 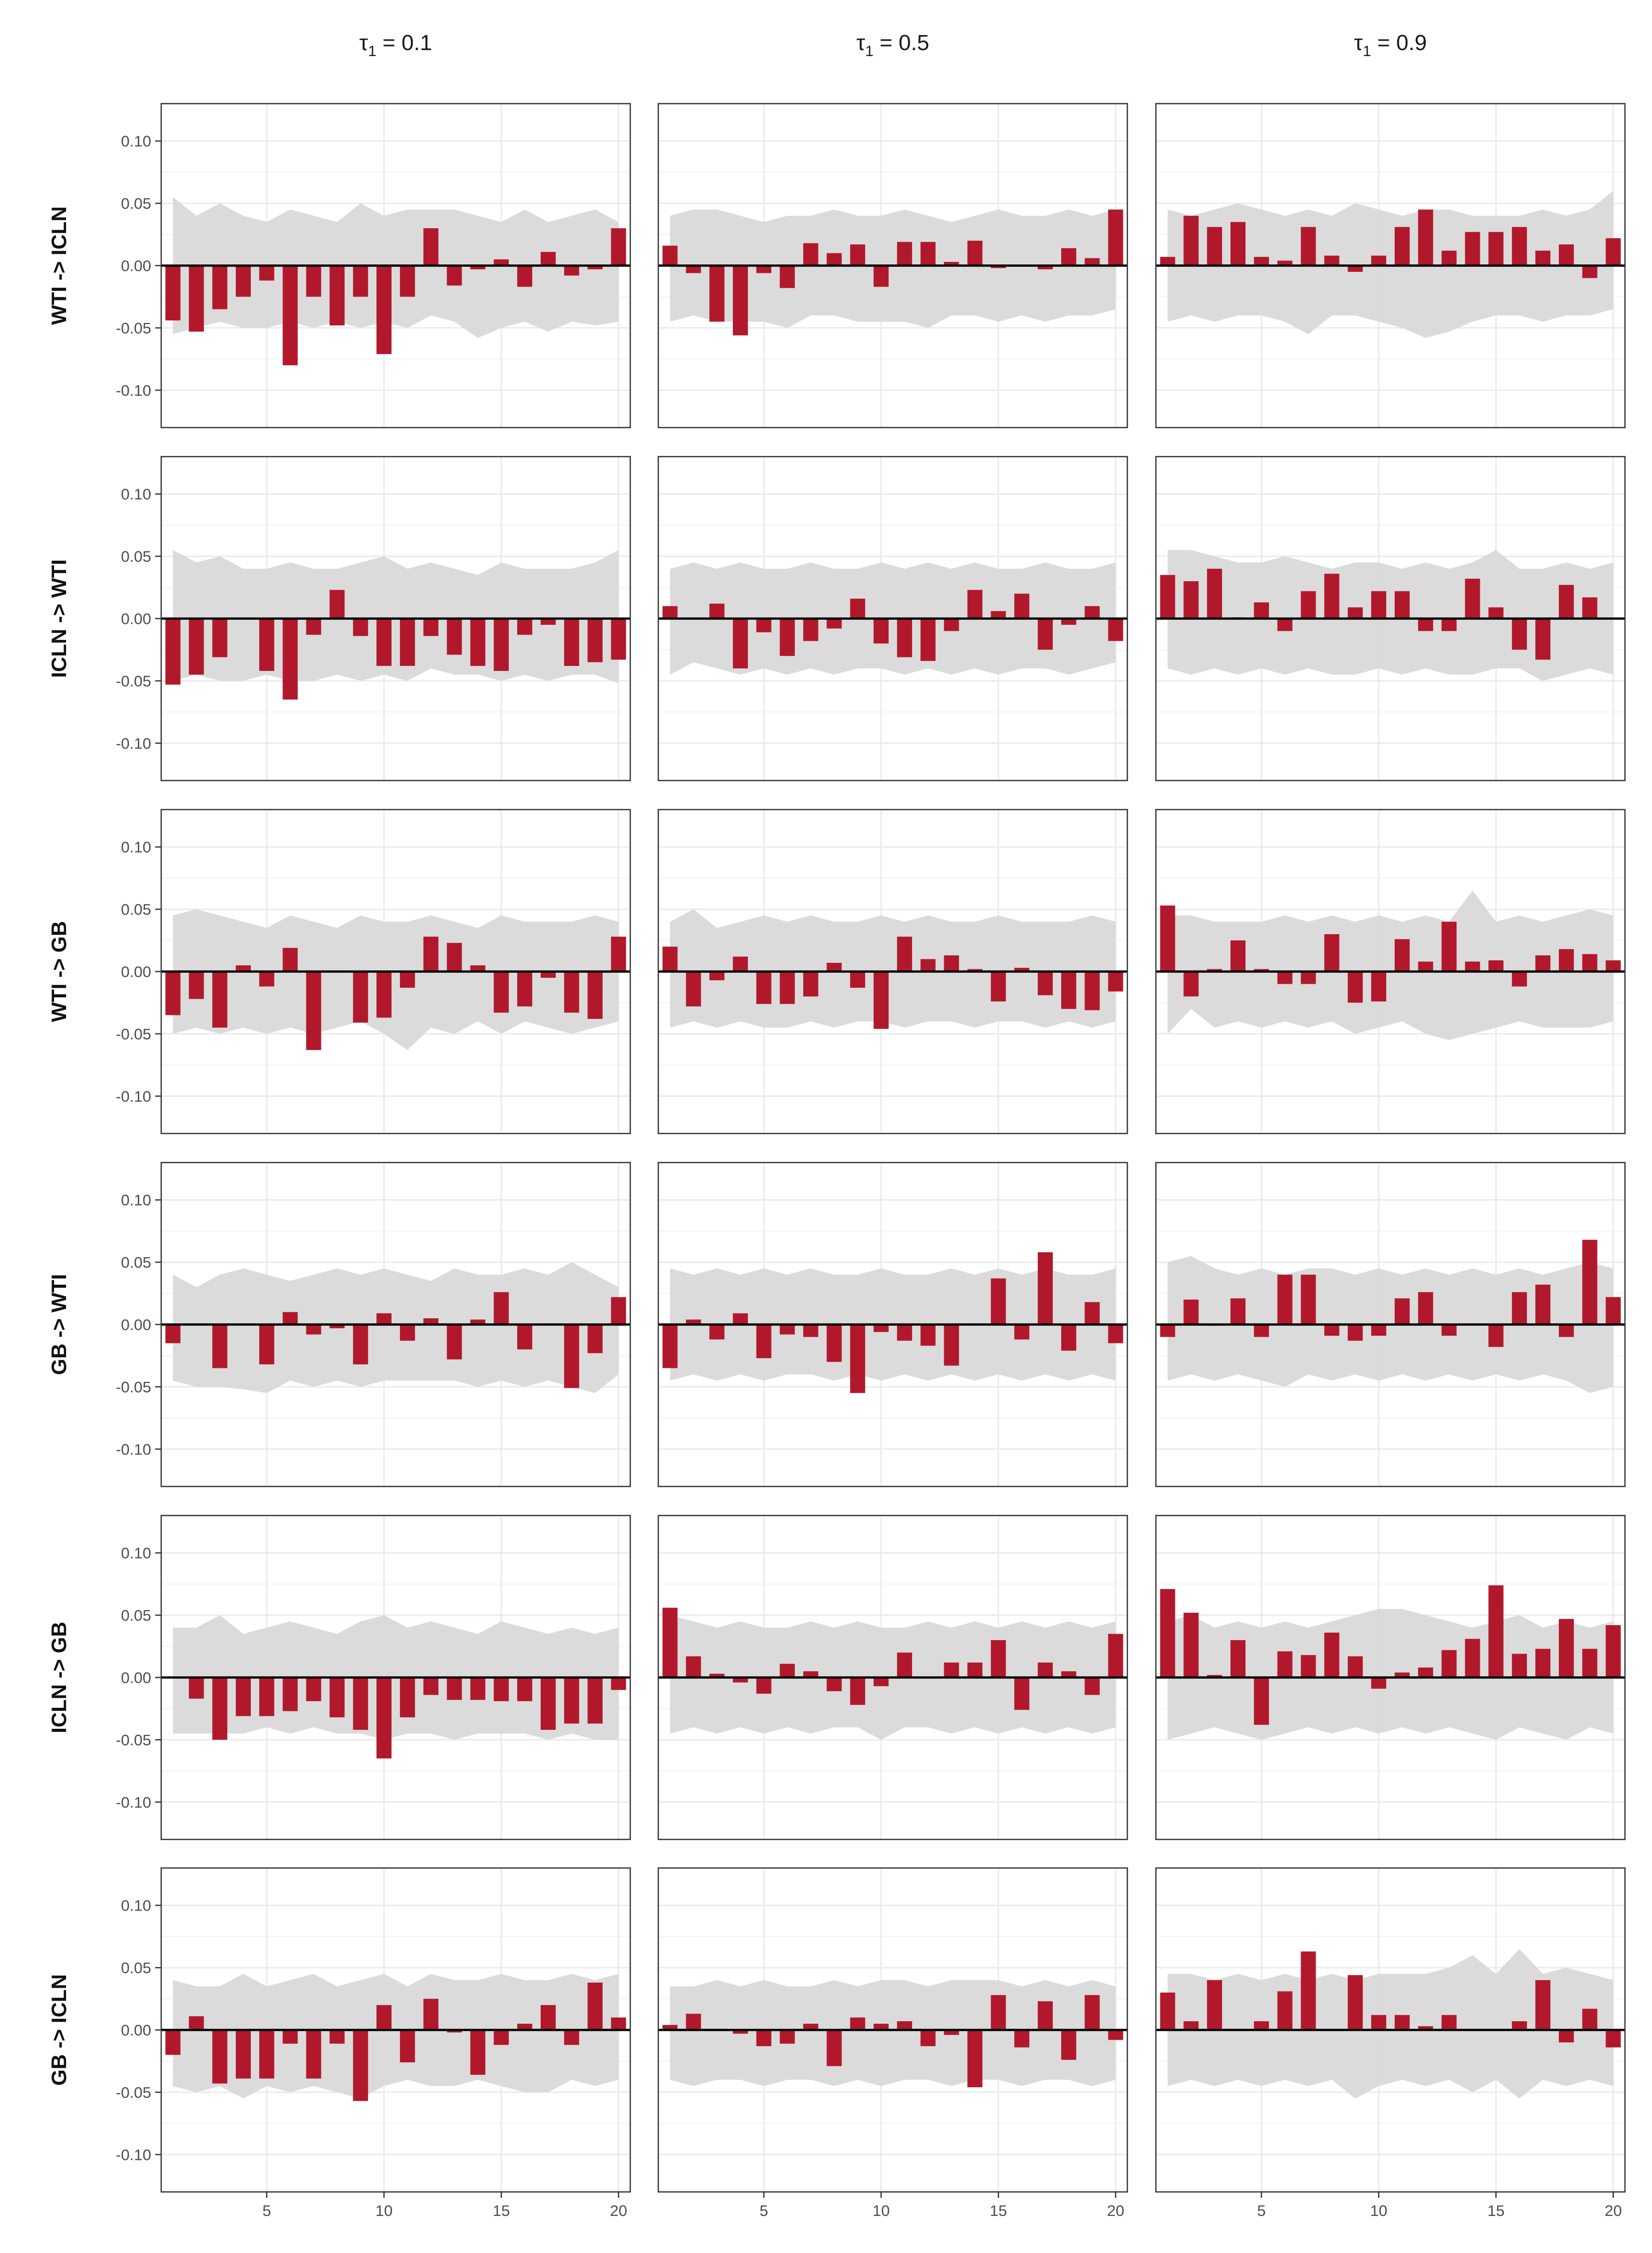 I want to click on y-tick-label: -0.10, so click(x=133, y=1802).